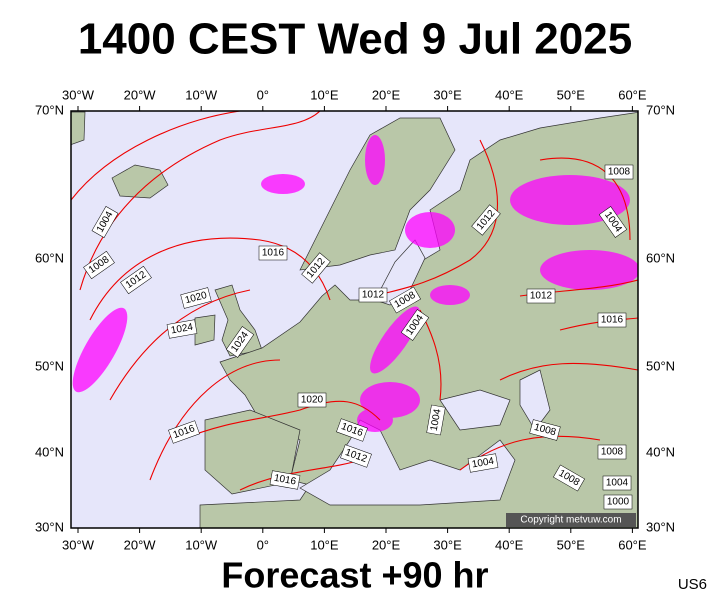 Image resolution: width=711 pixels, height=600 pixels. I want to click on lon-label-bottom: 40°E, so click(509, 544).